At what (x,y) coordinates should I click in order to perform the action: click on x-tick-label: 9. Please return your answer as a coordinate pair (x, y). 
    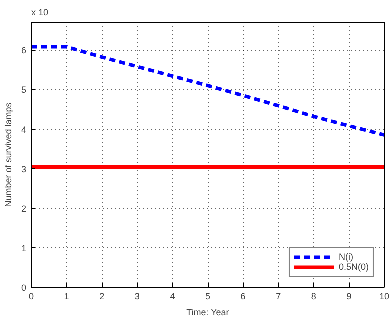
    Looking at the image, I should click on (349, 297).